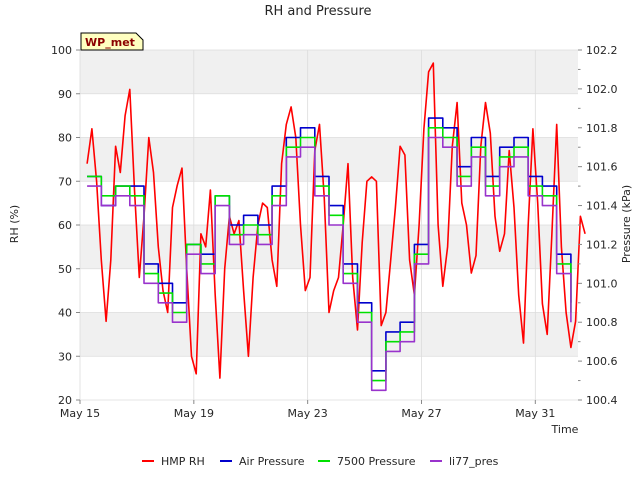  I want to click on left-tick-label: 20, so click(65, 400).